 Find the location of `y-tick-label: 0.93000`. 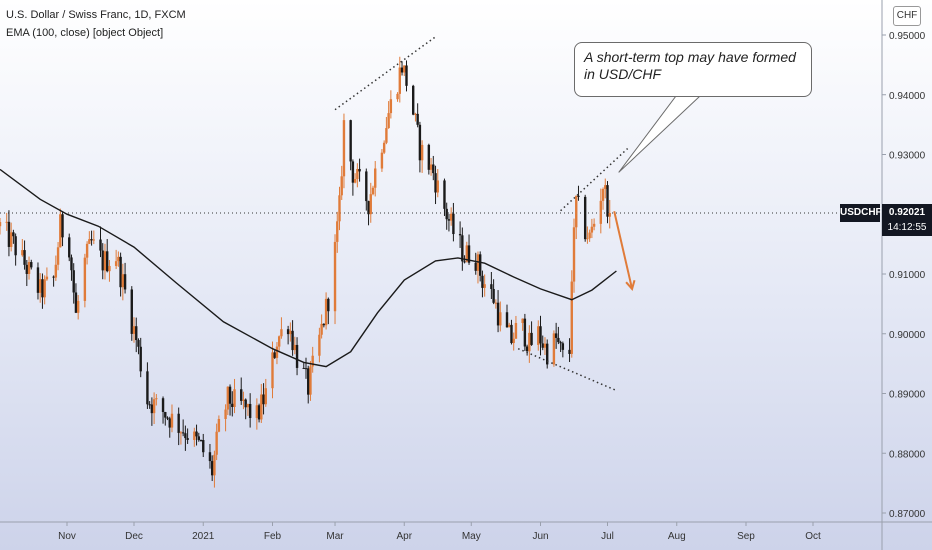

y-tick-label: 0.93000 is located at coordinates (907, 156).